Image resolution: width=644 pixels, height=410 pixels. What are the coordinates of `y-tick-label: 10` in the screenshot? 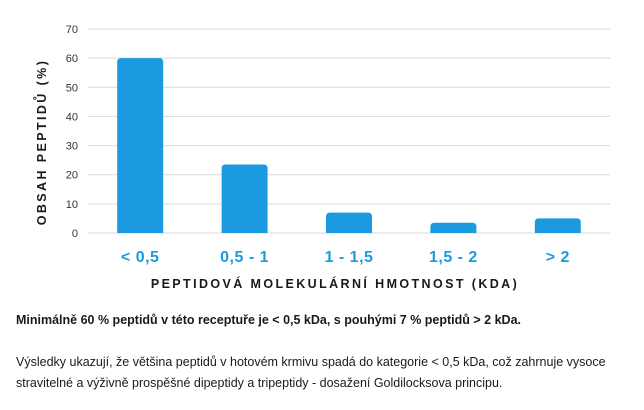 It's located at (72, 205).